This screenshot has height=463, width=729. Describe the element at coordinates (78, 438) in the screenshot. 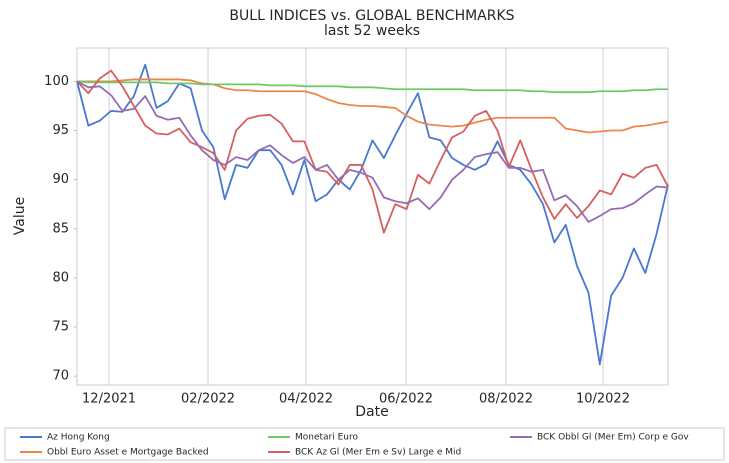

I see `legend-label: Az Hong Kong` at that location.